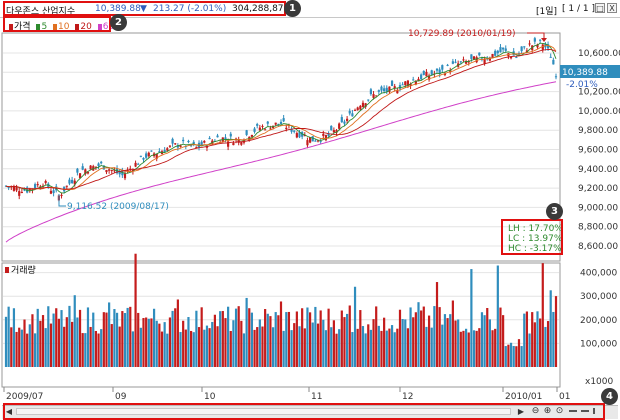 This screenshot has width=620, height=420. I want to click on zoom-in-icon: ⊕, so click(547, 411).